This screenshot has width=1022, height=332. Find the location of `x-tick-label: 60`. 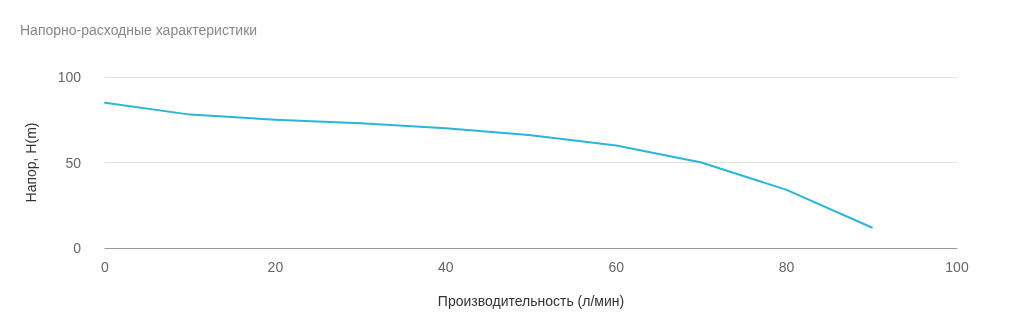

x-tick-label: 60 is located at coordinates (616, 267).